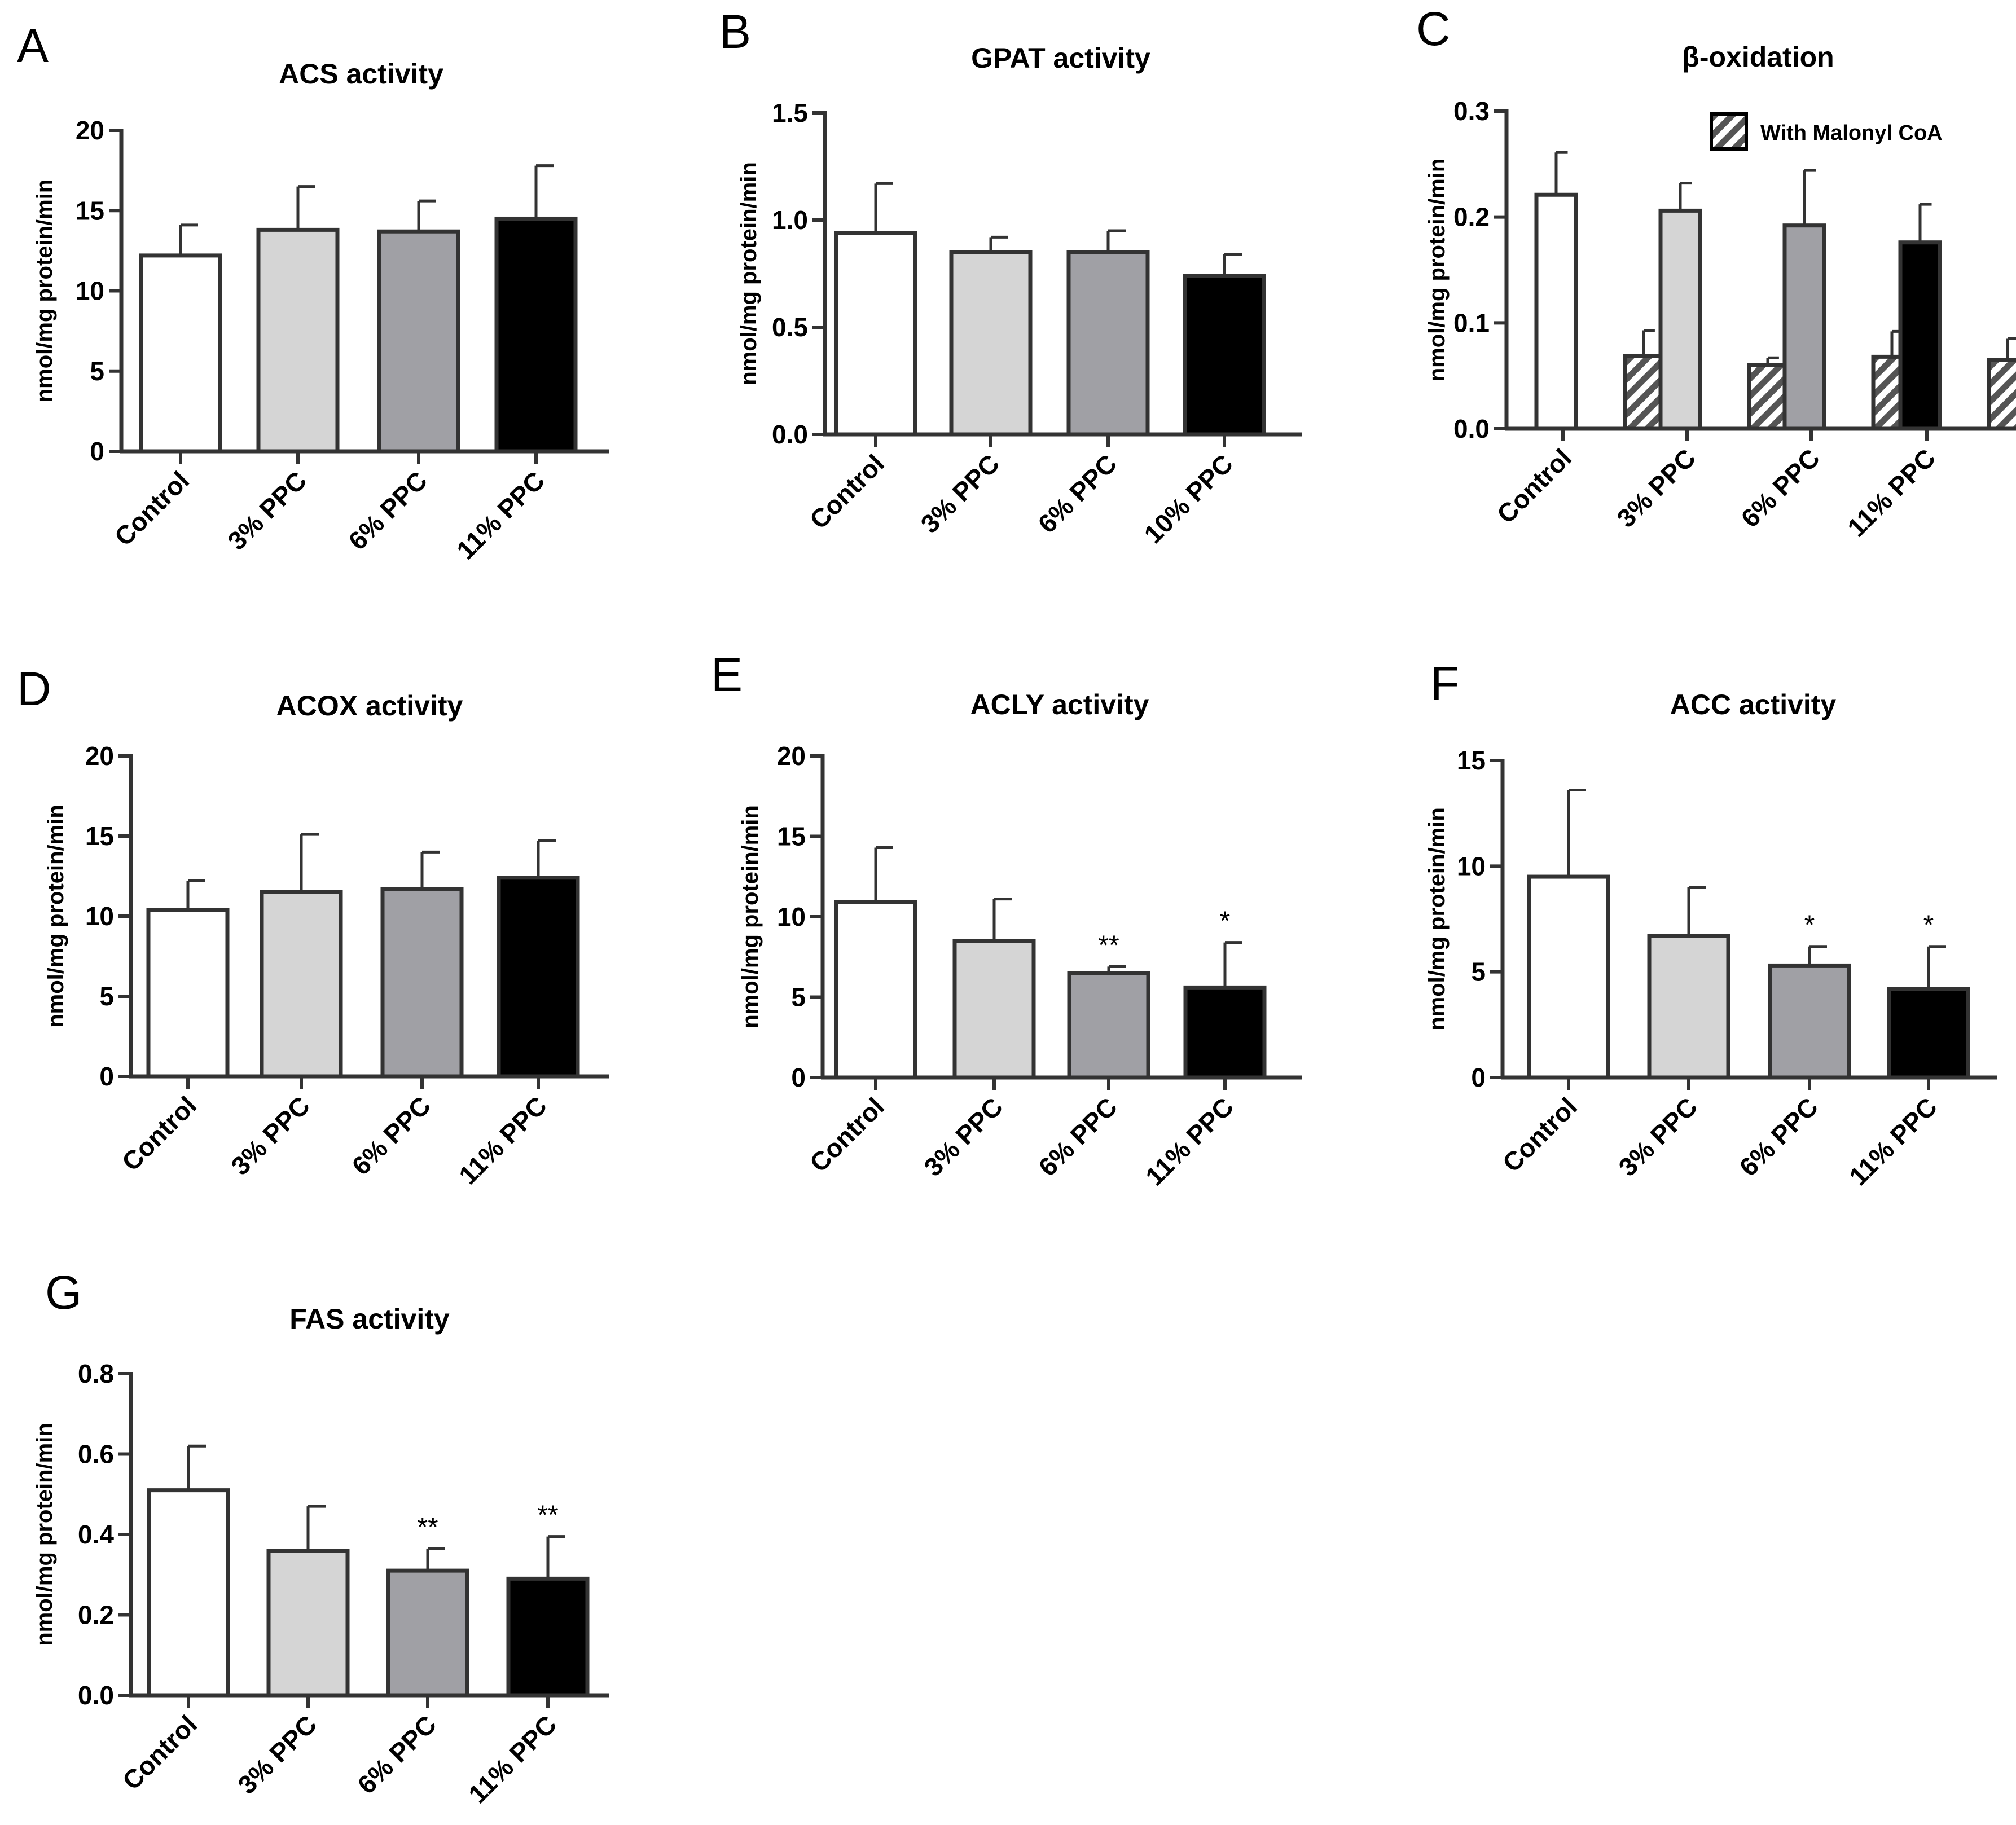 Image resolution: width=2016 pixels, height=1825 pixels. I want to click on y-tick-label: 0.8, so click(96, 1373).